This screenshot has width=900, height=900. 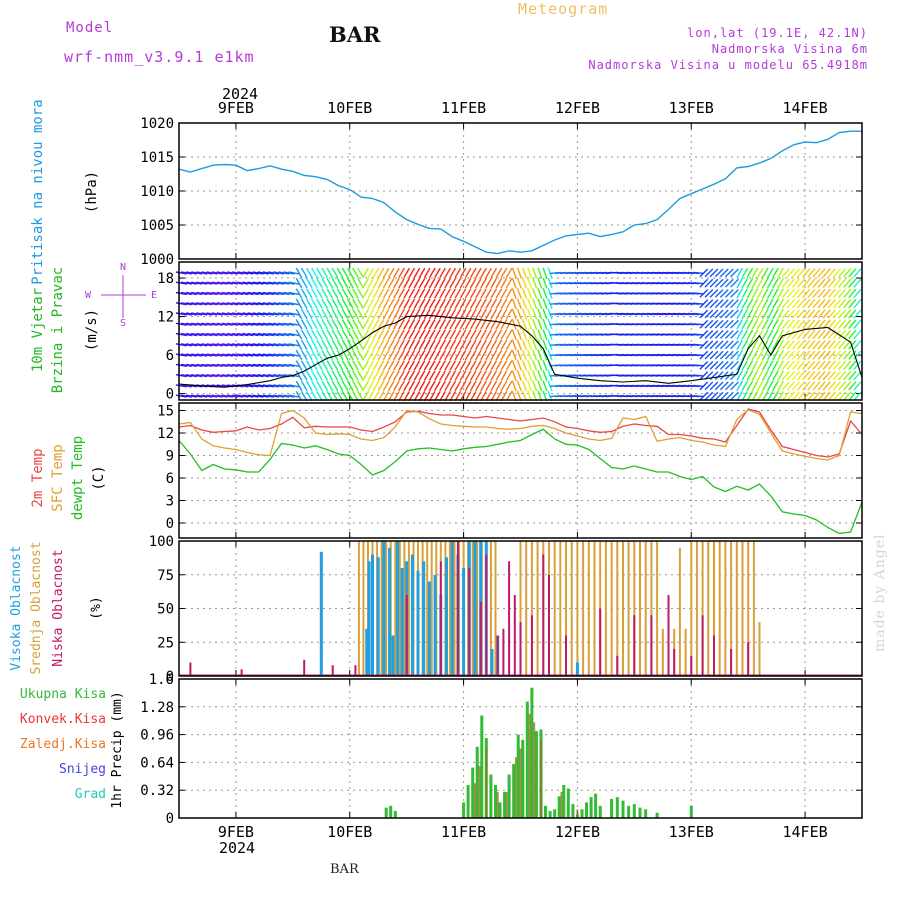 What do you see at coordinates (63, 744) in the screenshot?
I see `frz-precip-legend: Zaledj.Kisa` at bounding box center [63, 744].